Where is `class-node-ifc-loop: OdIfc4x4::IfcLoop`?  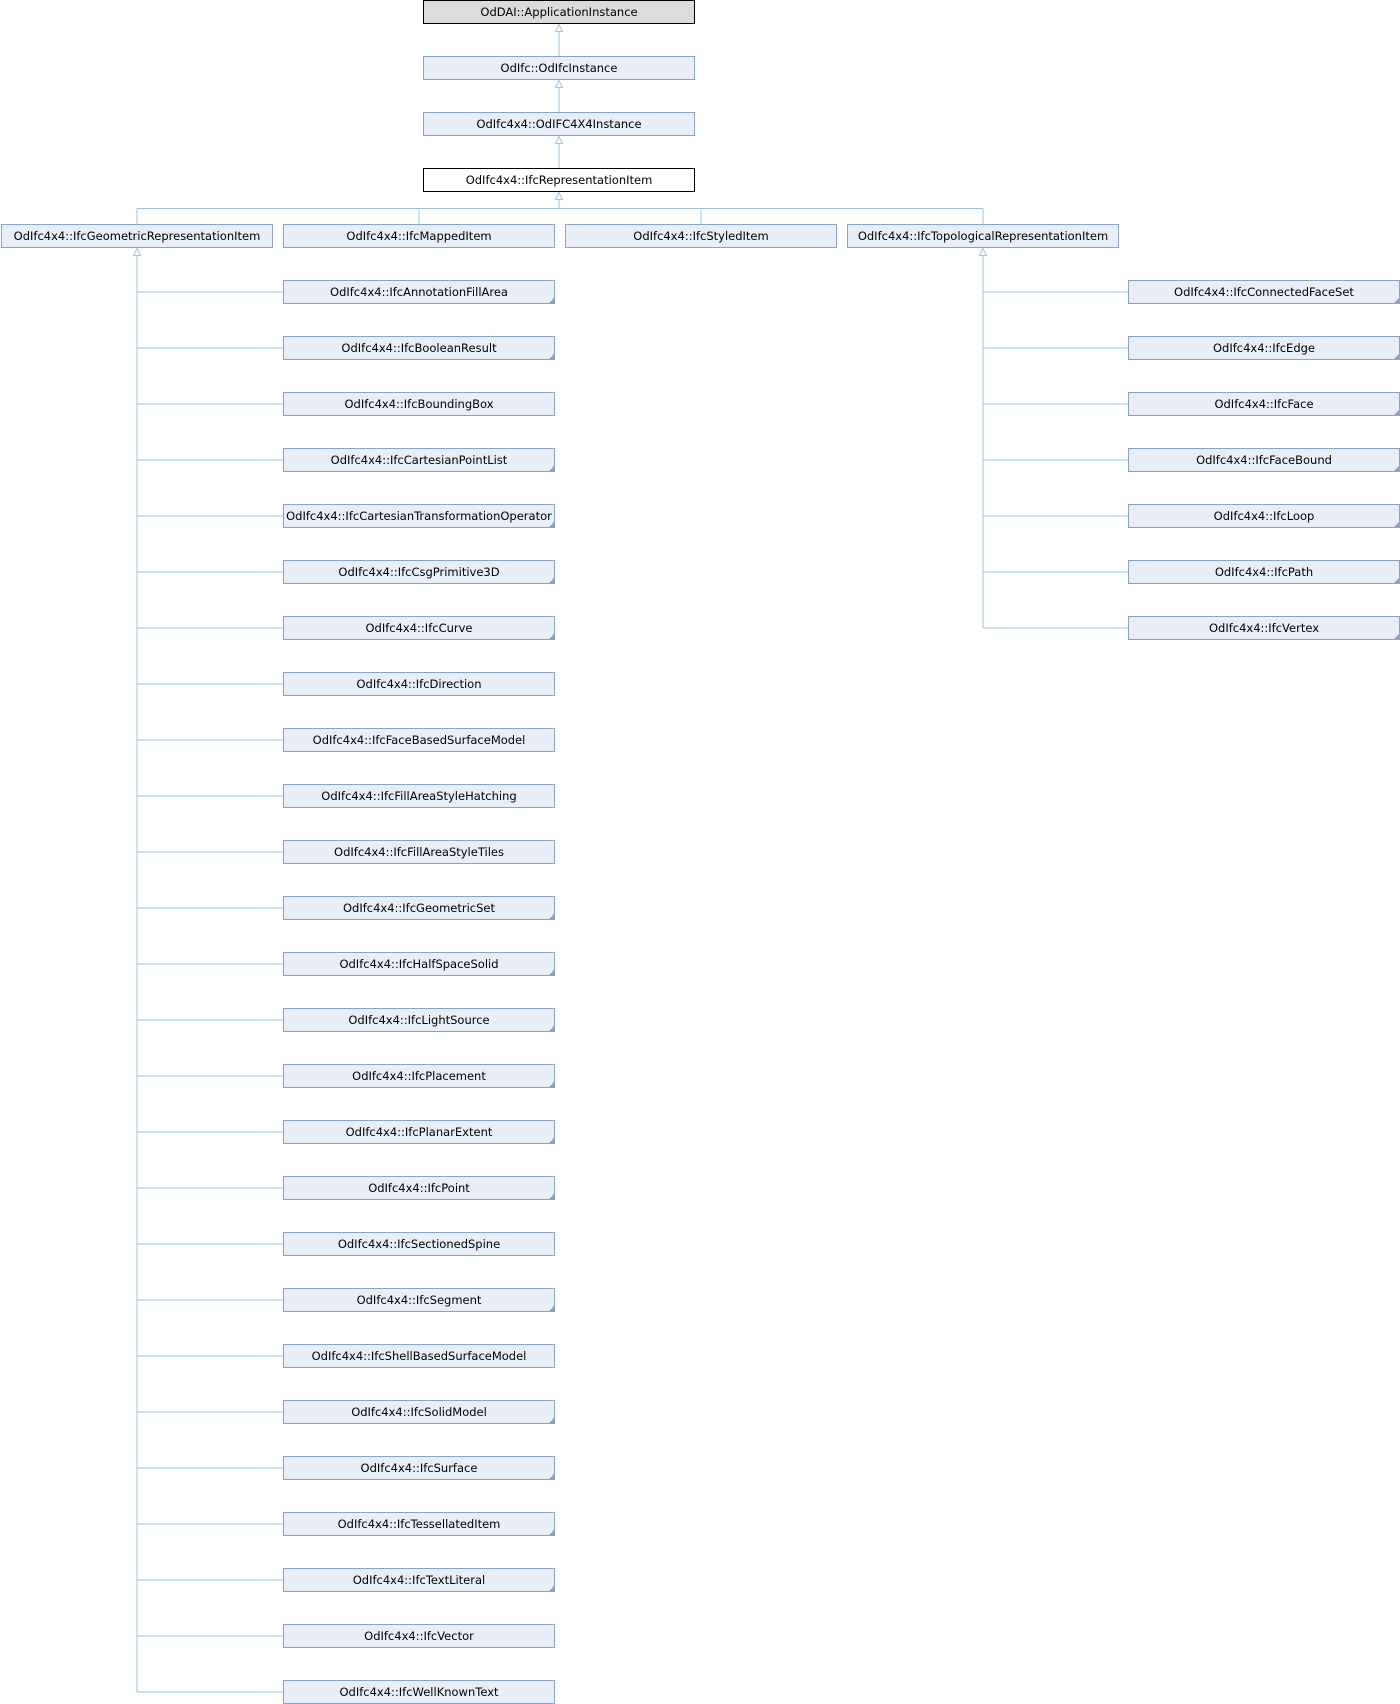
class-node-ifc-loop: OdIfc4x4::IfcLoop is located at coordinates (1264, 516).